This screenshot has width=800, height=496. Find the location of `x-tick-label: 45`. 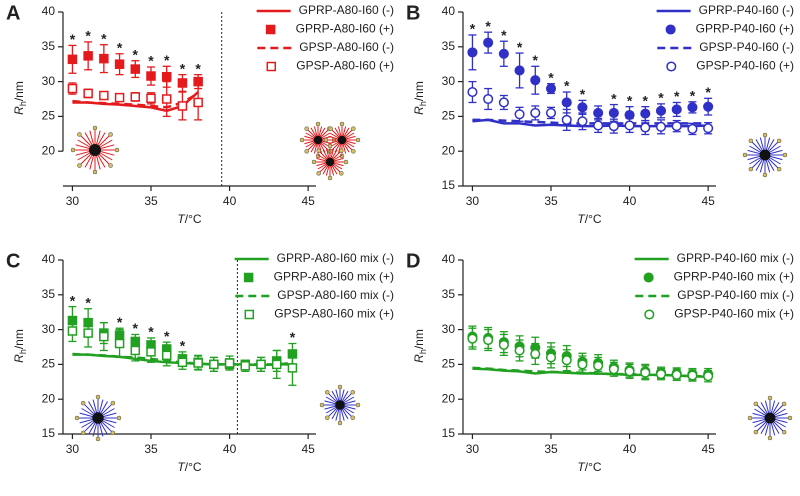

x-tick-label: 45 is located at coordinates (708, 449).